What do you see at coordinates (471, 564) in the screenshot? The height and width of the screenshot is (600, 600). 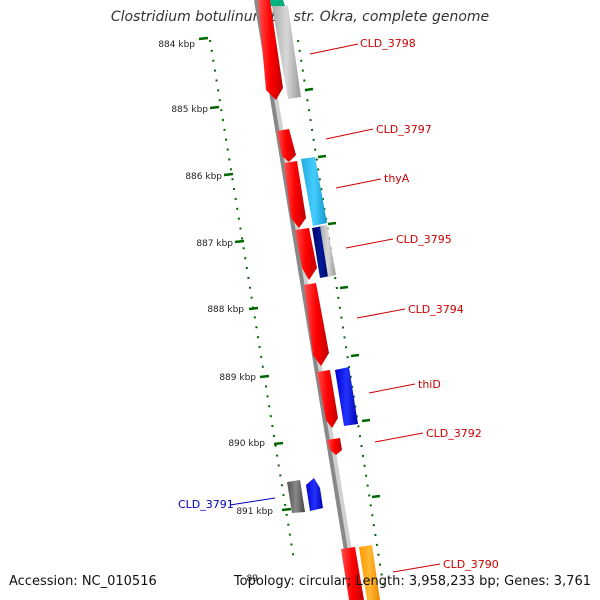 I see `gene-label: CLD_3790` at bounding box center [471, 564].